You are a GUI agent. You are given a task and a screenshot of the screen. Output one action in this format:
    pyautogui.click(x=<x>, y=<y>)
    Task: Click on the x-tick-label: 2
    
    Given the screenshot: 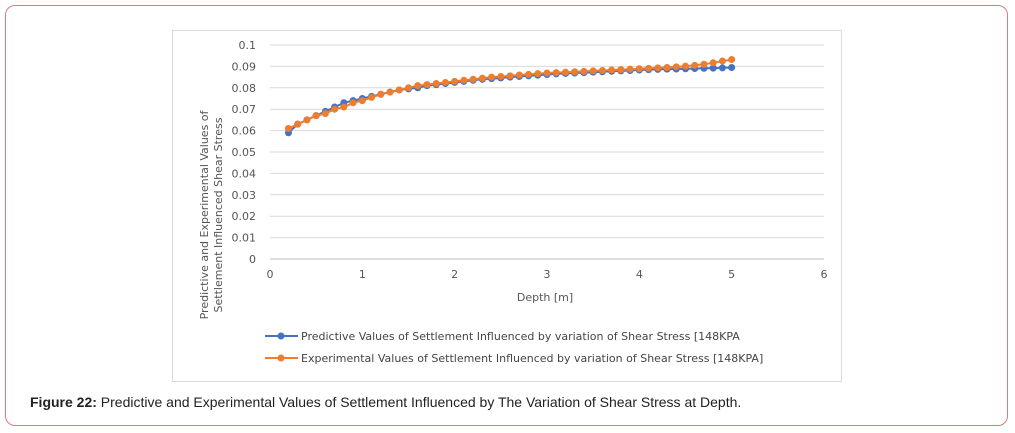 What is the action you would take?
    pyautogui.click(x=454, y=274)
    